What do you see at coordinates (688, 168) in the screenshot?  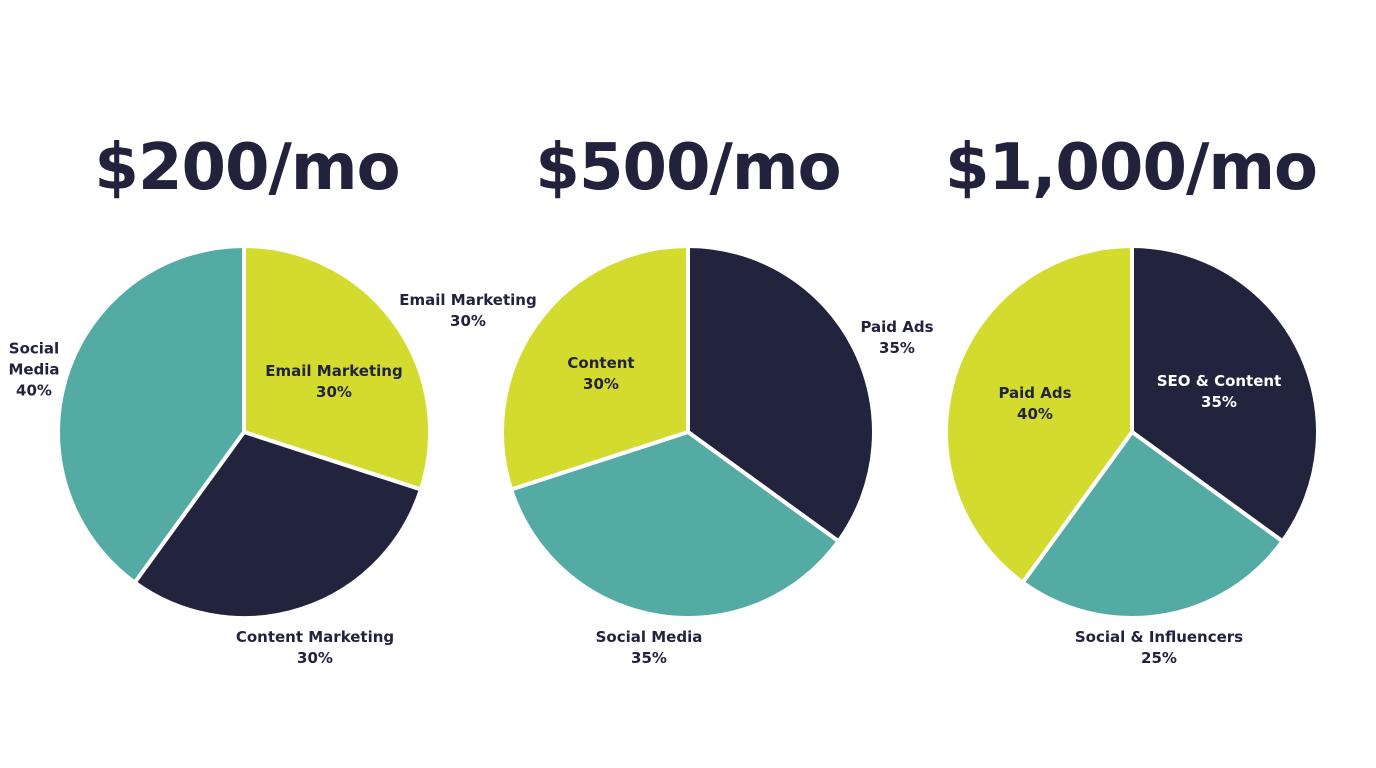 I see `chart-title-500: $500/mo` at bounding box center [688, 168].